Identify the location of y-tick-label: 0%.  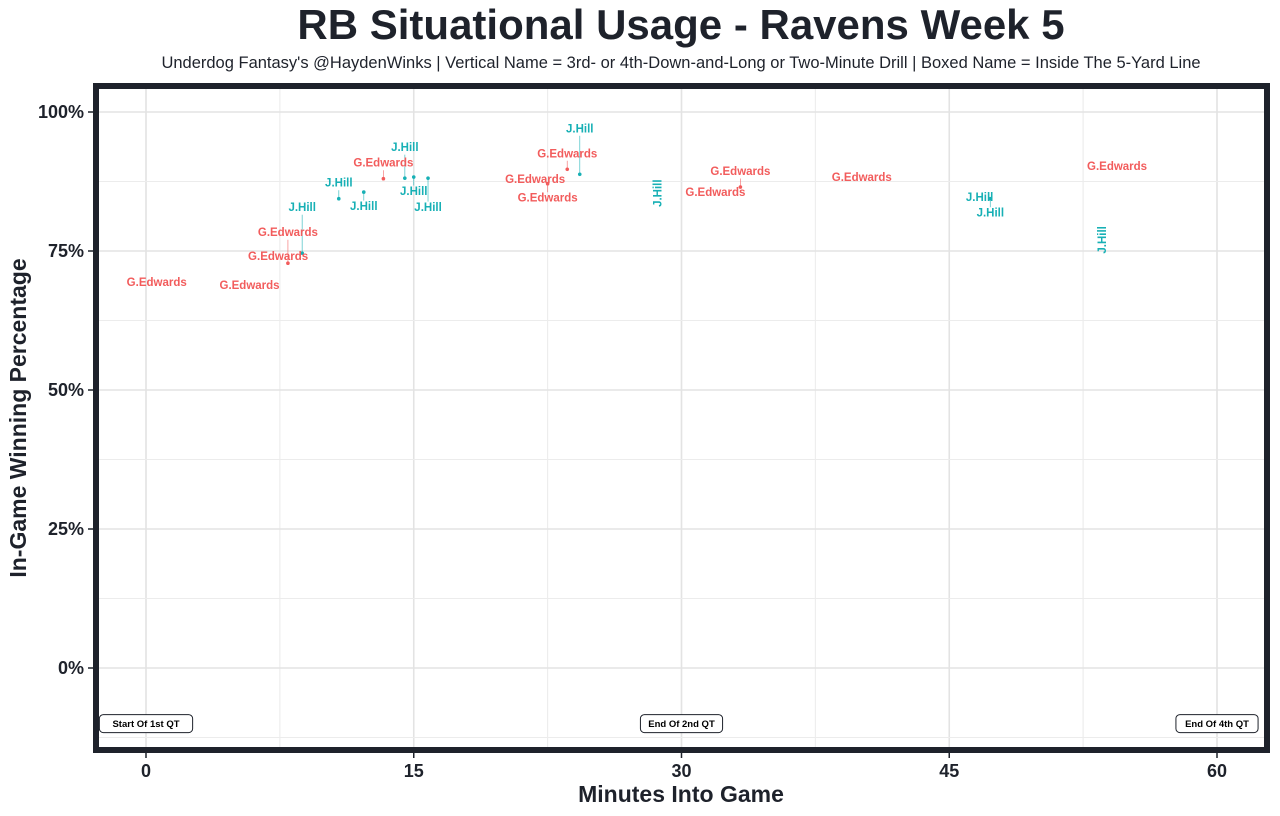
(71, 668).